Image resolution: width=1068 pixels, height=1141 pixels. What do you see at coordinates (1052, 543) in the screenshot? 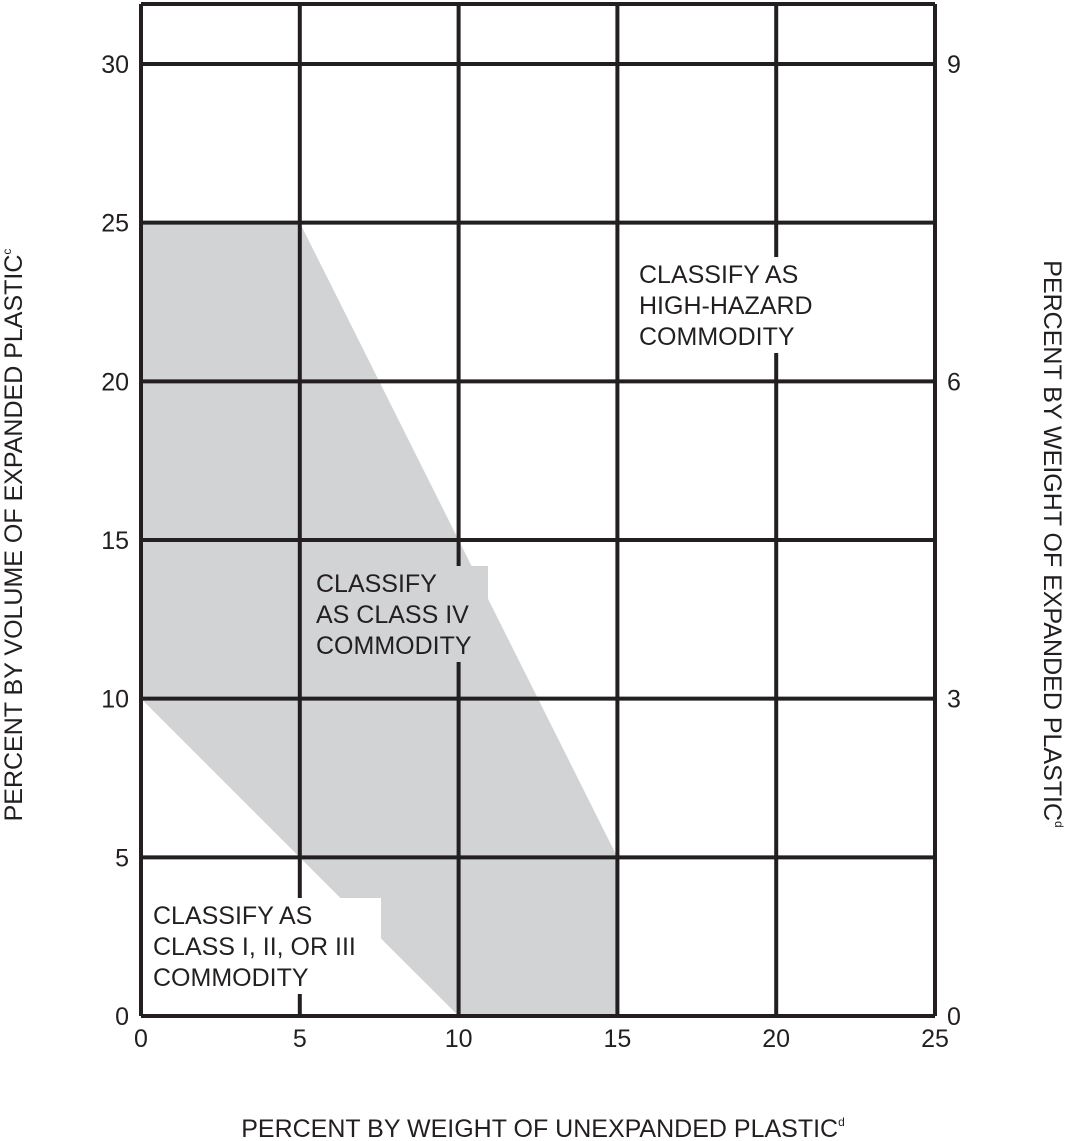
I see `y-axis-right-title: PERCENT BY WEIGHT OF EXPANDED PLASTICd` at bounding box center [1052, 543].